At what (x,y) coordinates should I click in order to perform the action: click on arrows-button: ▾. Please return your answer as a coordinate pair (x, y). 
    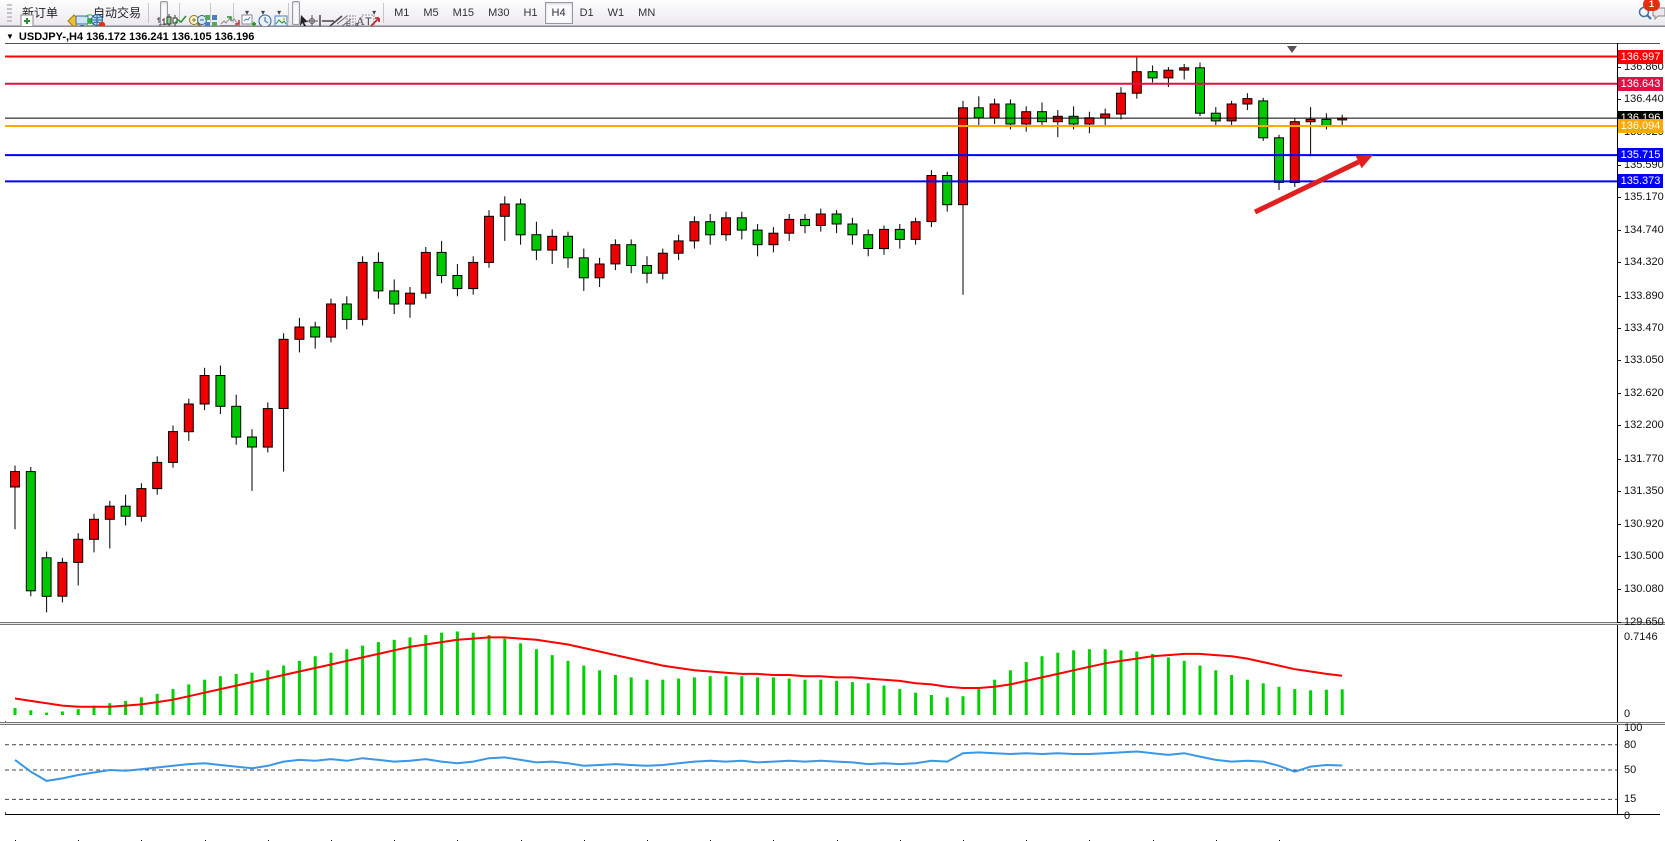
    Looking at the image, I should click on (372, 14).